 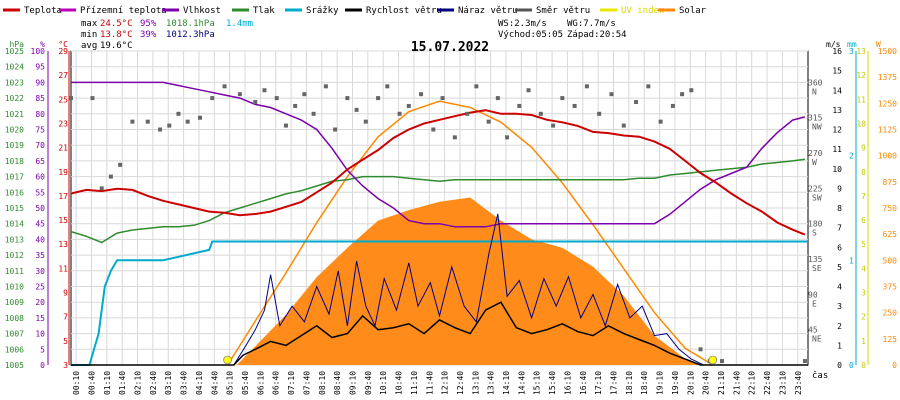 What do you see at coordinates (89, 24) in the screenshot?
I see `stat-max-label: max` at bounding box center [89, 24].